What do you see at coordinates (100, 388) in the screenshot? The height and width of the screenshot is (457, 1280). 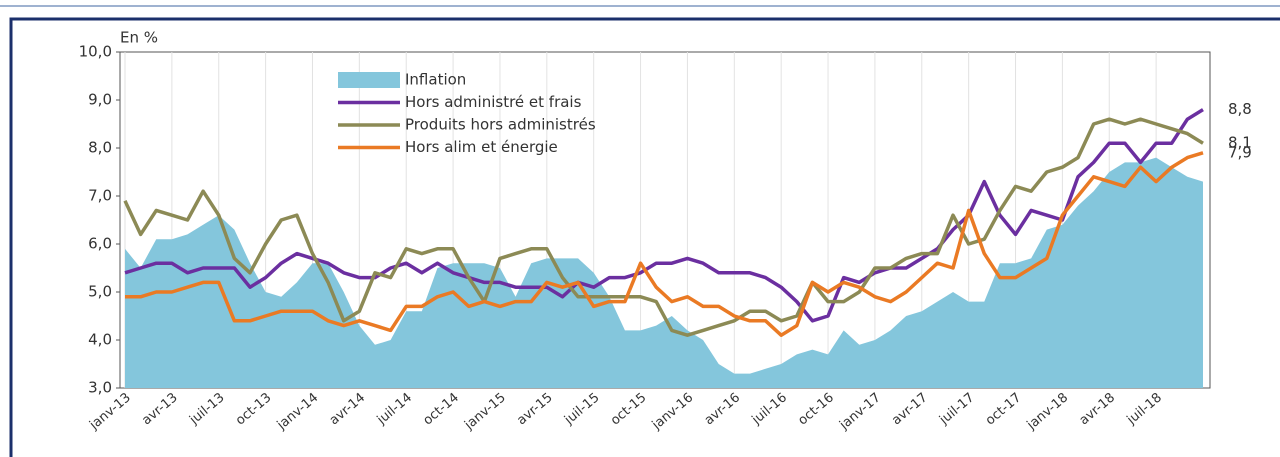 I see `y-tick-label: 3,0` at bounding box center [100, 388].